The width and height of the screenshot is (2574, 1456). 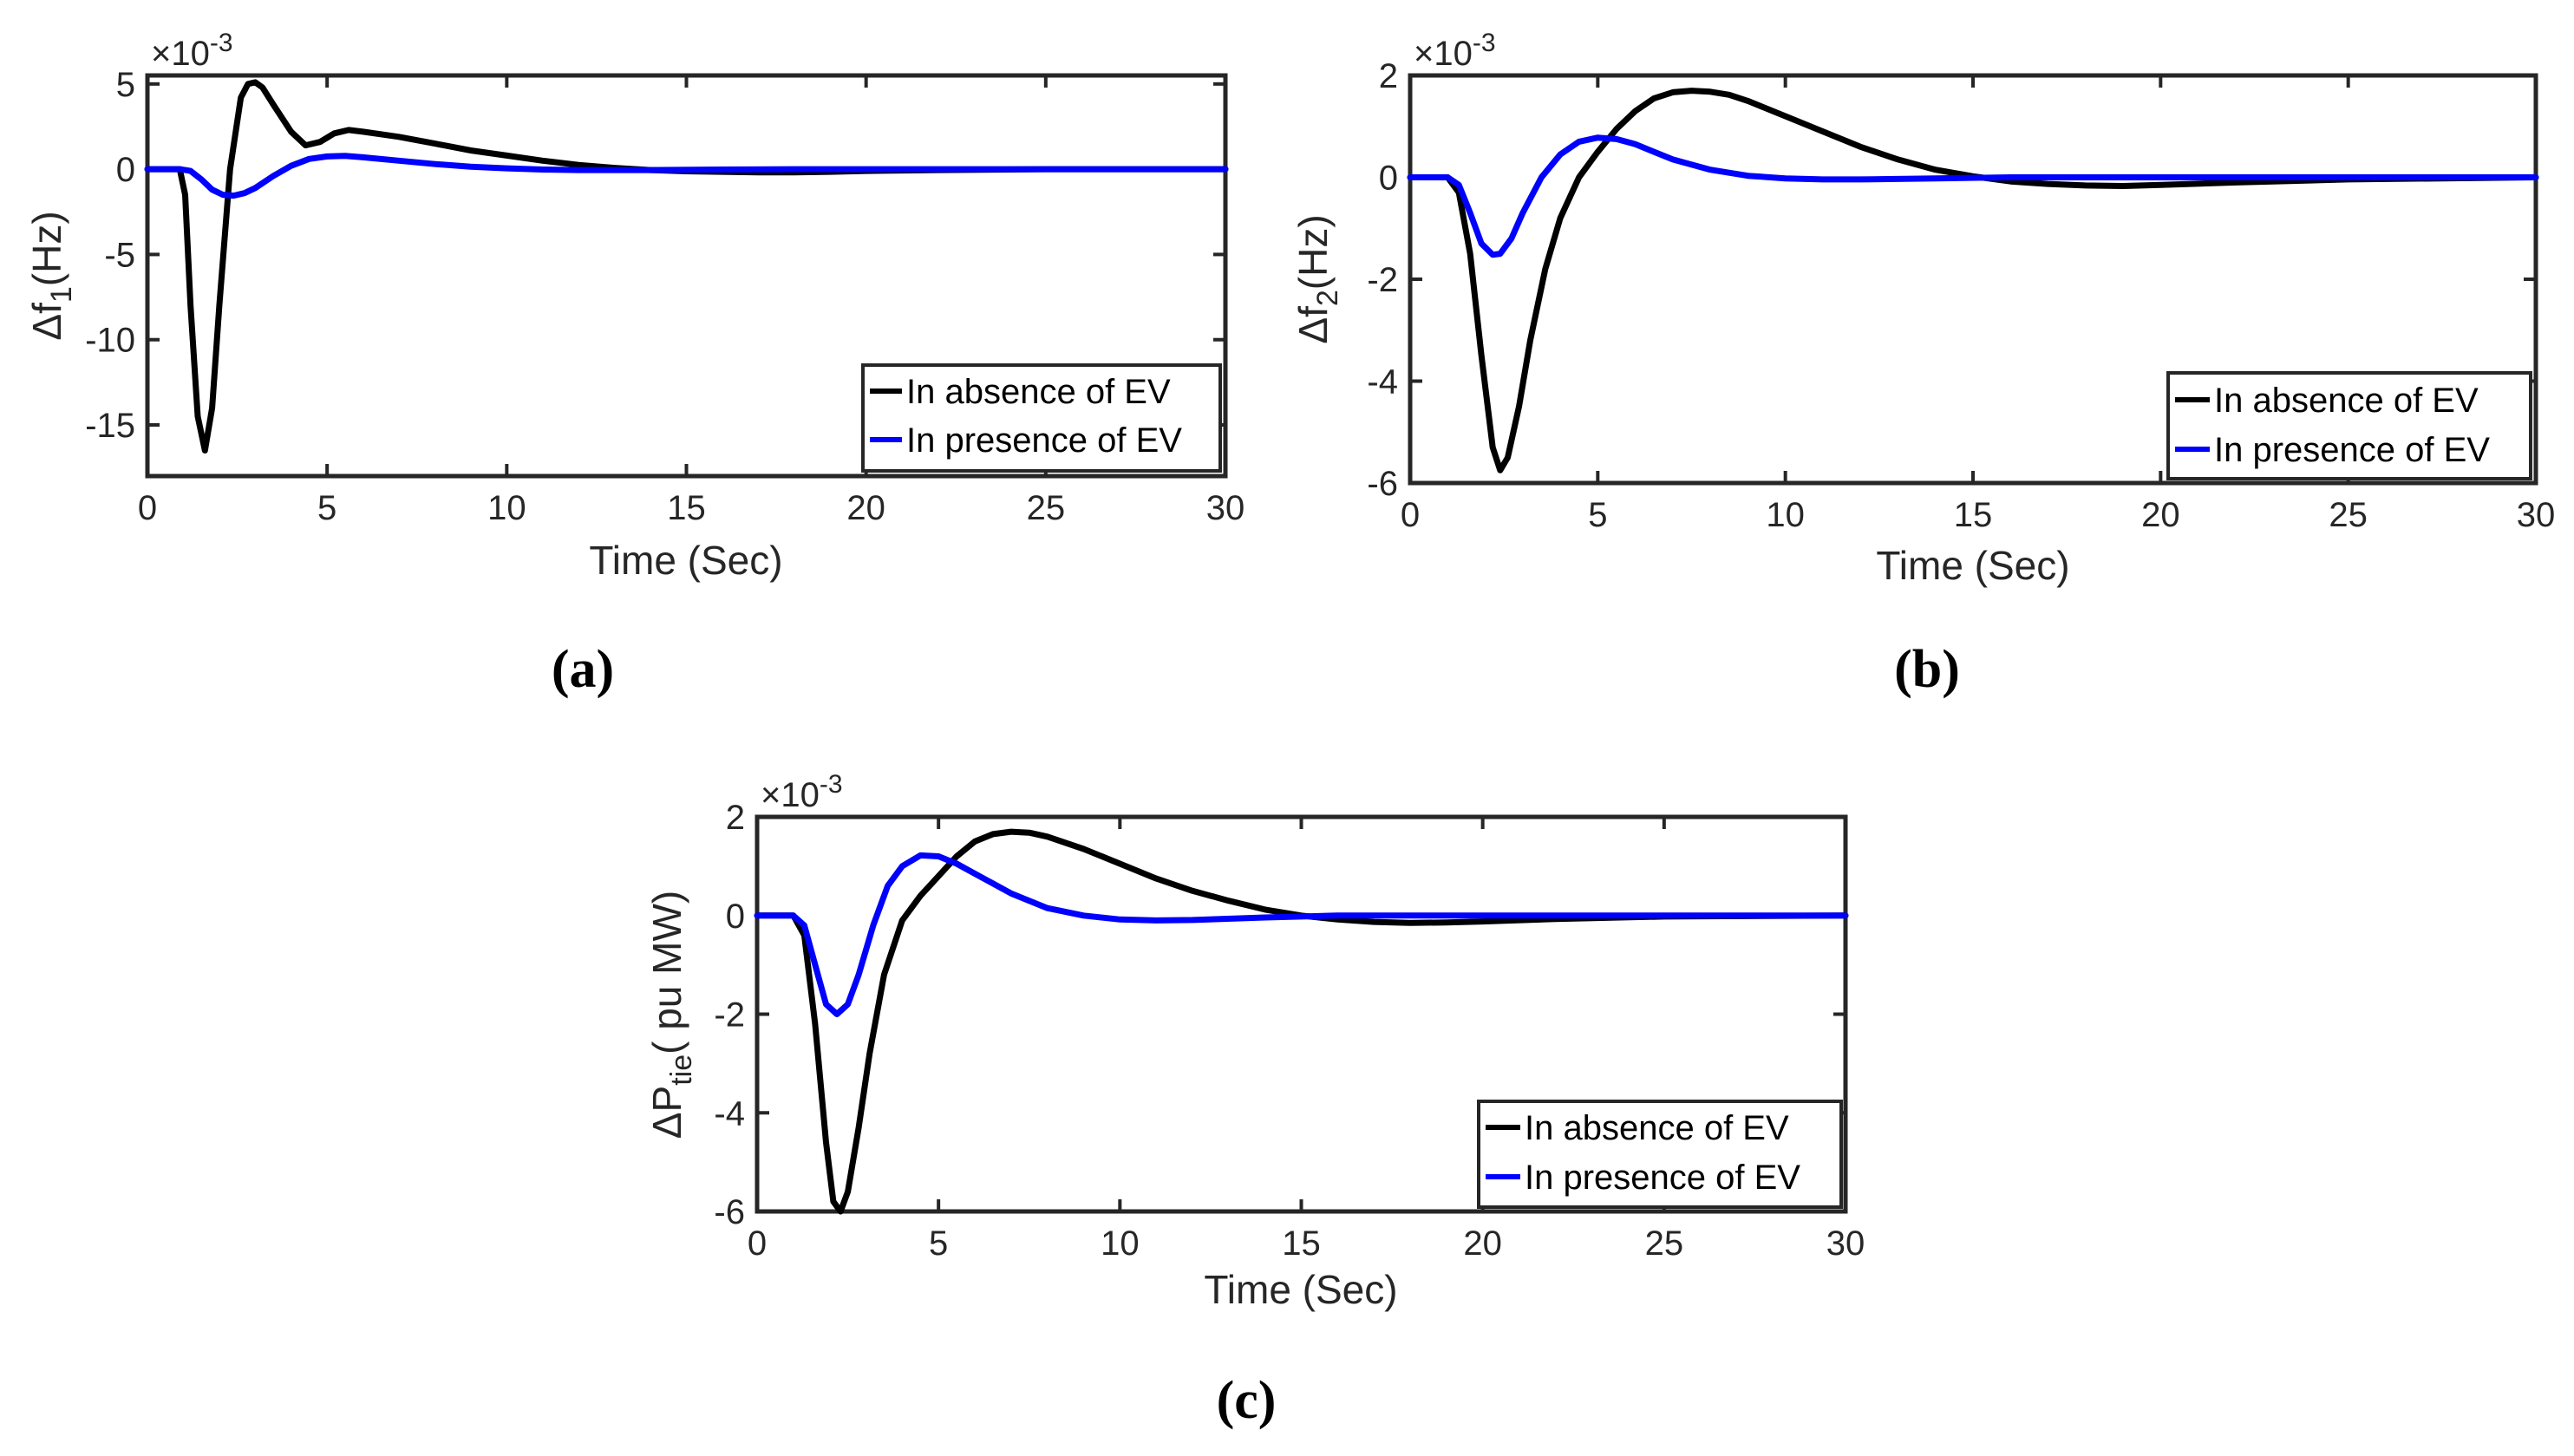 What do you see at coordinates (1597, 515) in the screenshot?
I see `panel-b-xtick-label-1: 5` at bounding box center [1597, 515].